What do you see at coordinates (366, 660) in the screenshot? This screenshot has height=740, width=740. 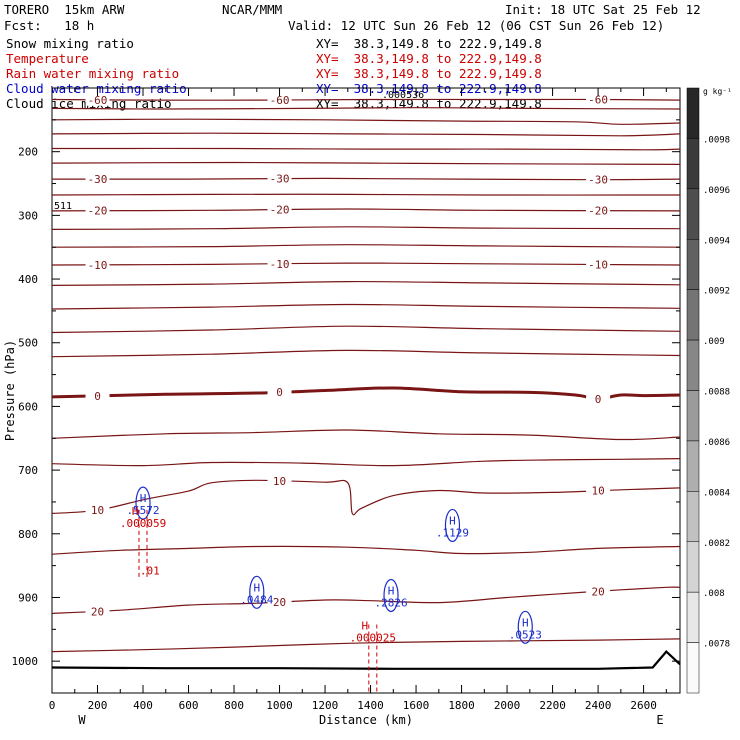 I see `terrain-line` at bounding box center [366, 660].